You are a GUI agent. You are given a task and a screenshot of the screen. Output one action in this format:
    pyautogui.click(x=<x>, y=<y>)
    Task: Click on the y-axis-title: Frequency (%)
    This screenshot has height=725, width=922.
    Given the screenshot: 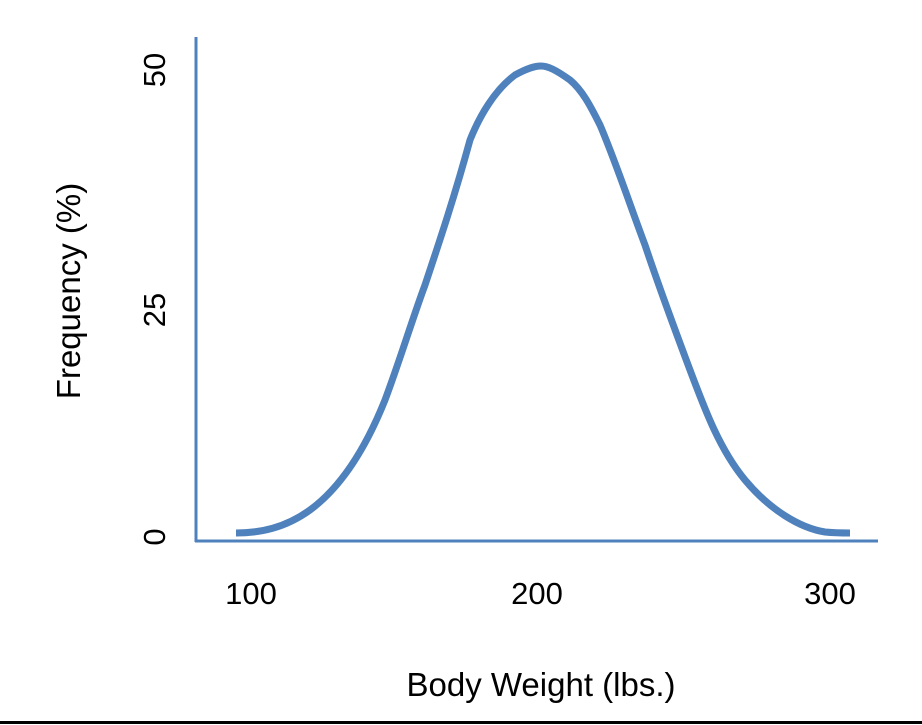 What is the action you would take?
    pyautogui.click(x=68, y=291)
    